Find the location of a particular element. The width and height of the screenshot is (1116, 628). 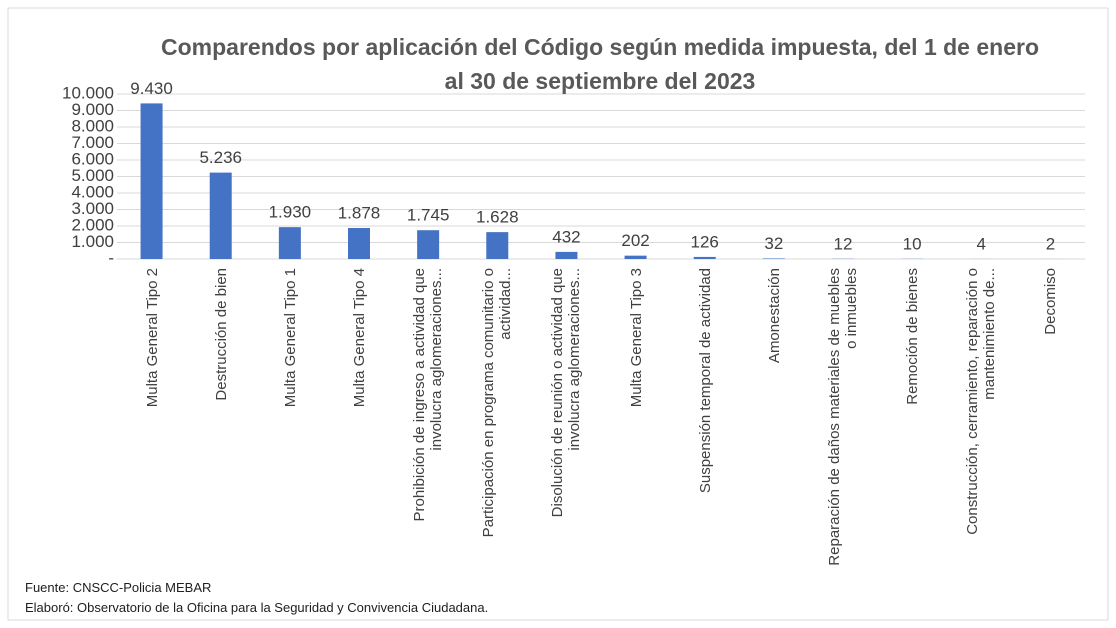

value-label: 5.236 is located at coordinates (220, 157).